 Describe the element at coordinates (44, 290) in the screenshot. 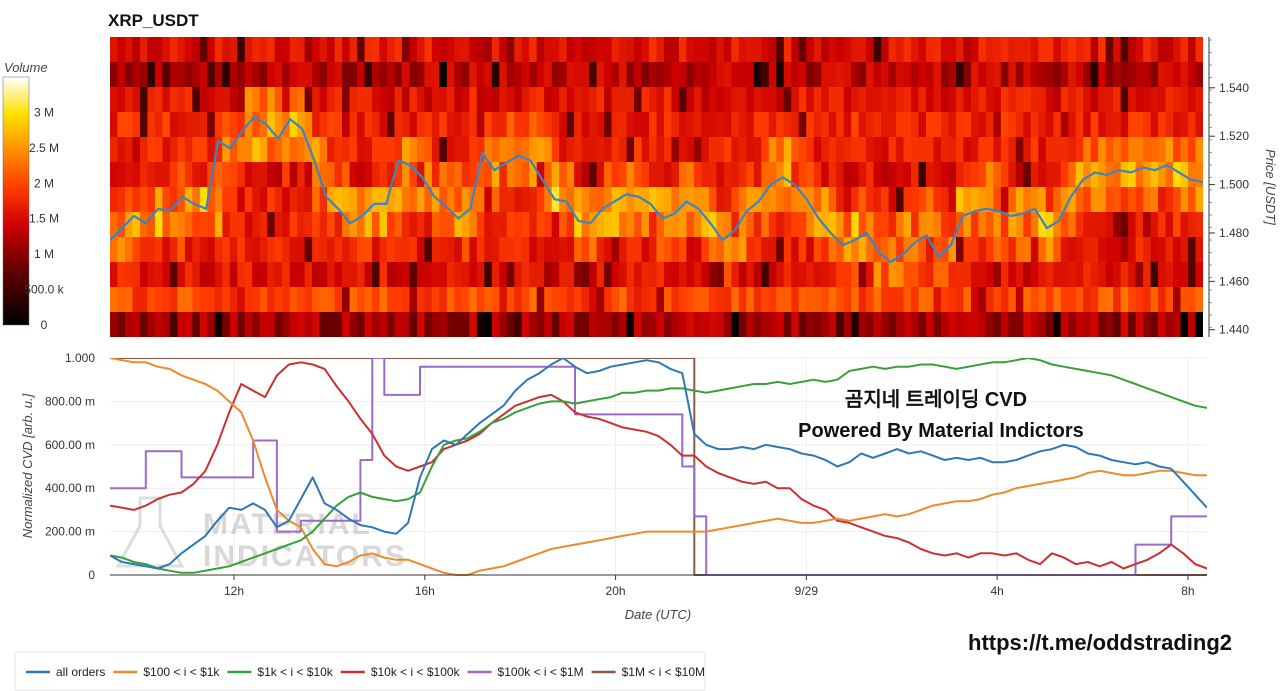

I see `colorbar-tick-label: 500.0 k` at that location.